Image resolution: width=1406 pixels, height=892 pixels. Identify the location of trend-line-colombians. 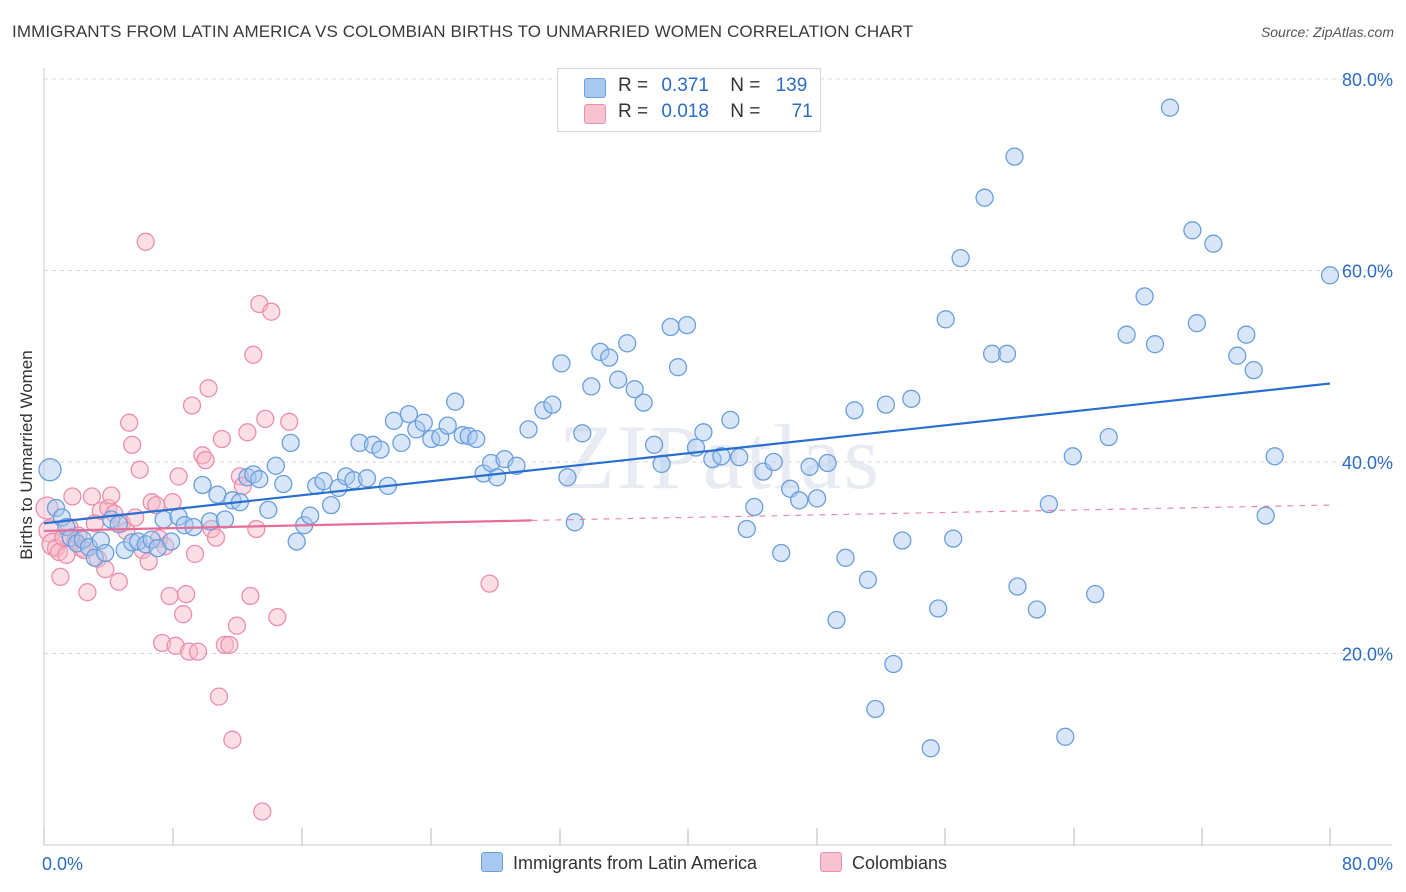
(287, 526).